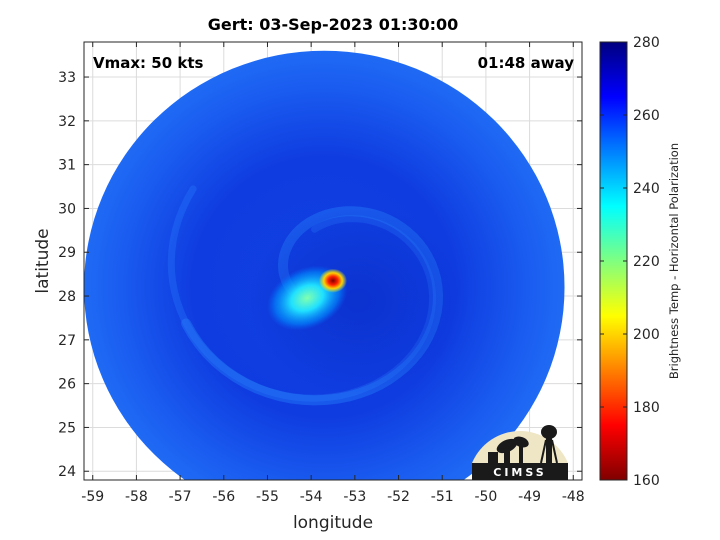 The width and height of the screenshot is (720, 540). What do you see at coordinates (573, 497) in the screenshot?
I see `x-tick-label: -48` at bounding box center [573, 497].